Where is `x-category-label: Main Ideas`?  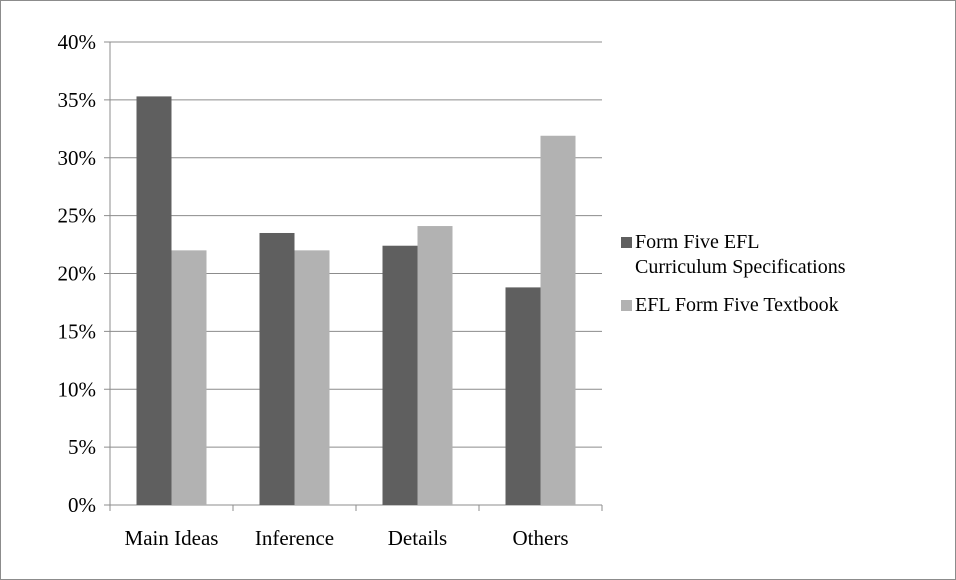
x-category-label: Main Ideas is located at coordinates (172, 538).